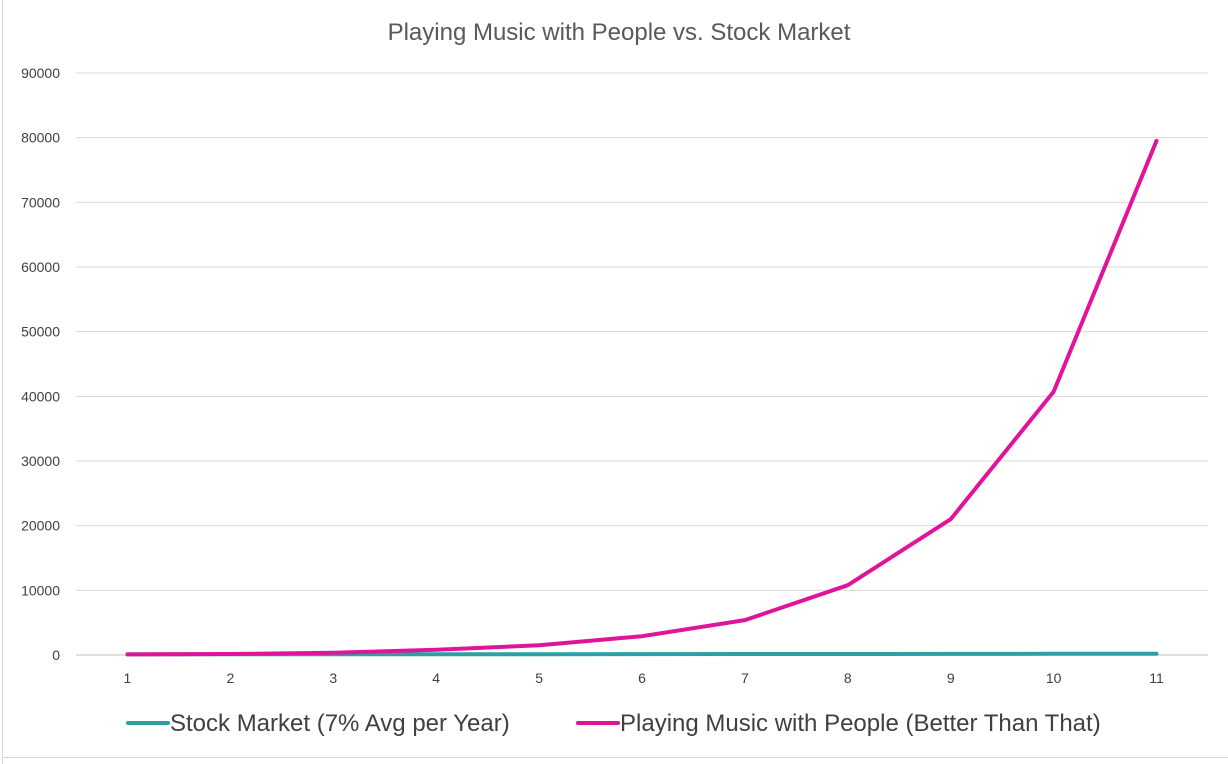 The width and height of the screenshot is (1228, 764). What do you see at coordinates (230, 678) in the screenshot?
I see `x-tick-label: 2` at bounding box center [230, 678].